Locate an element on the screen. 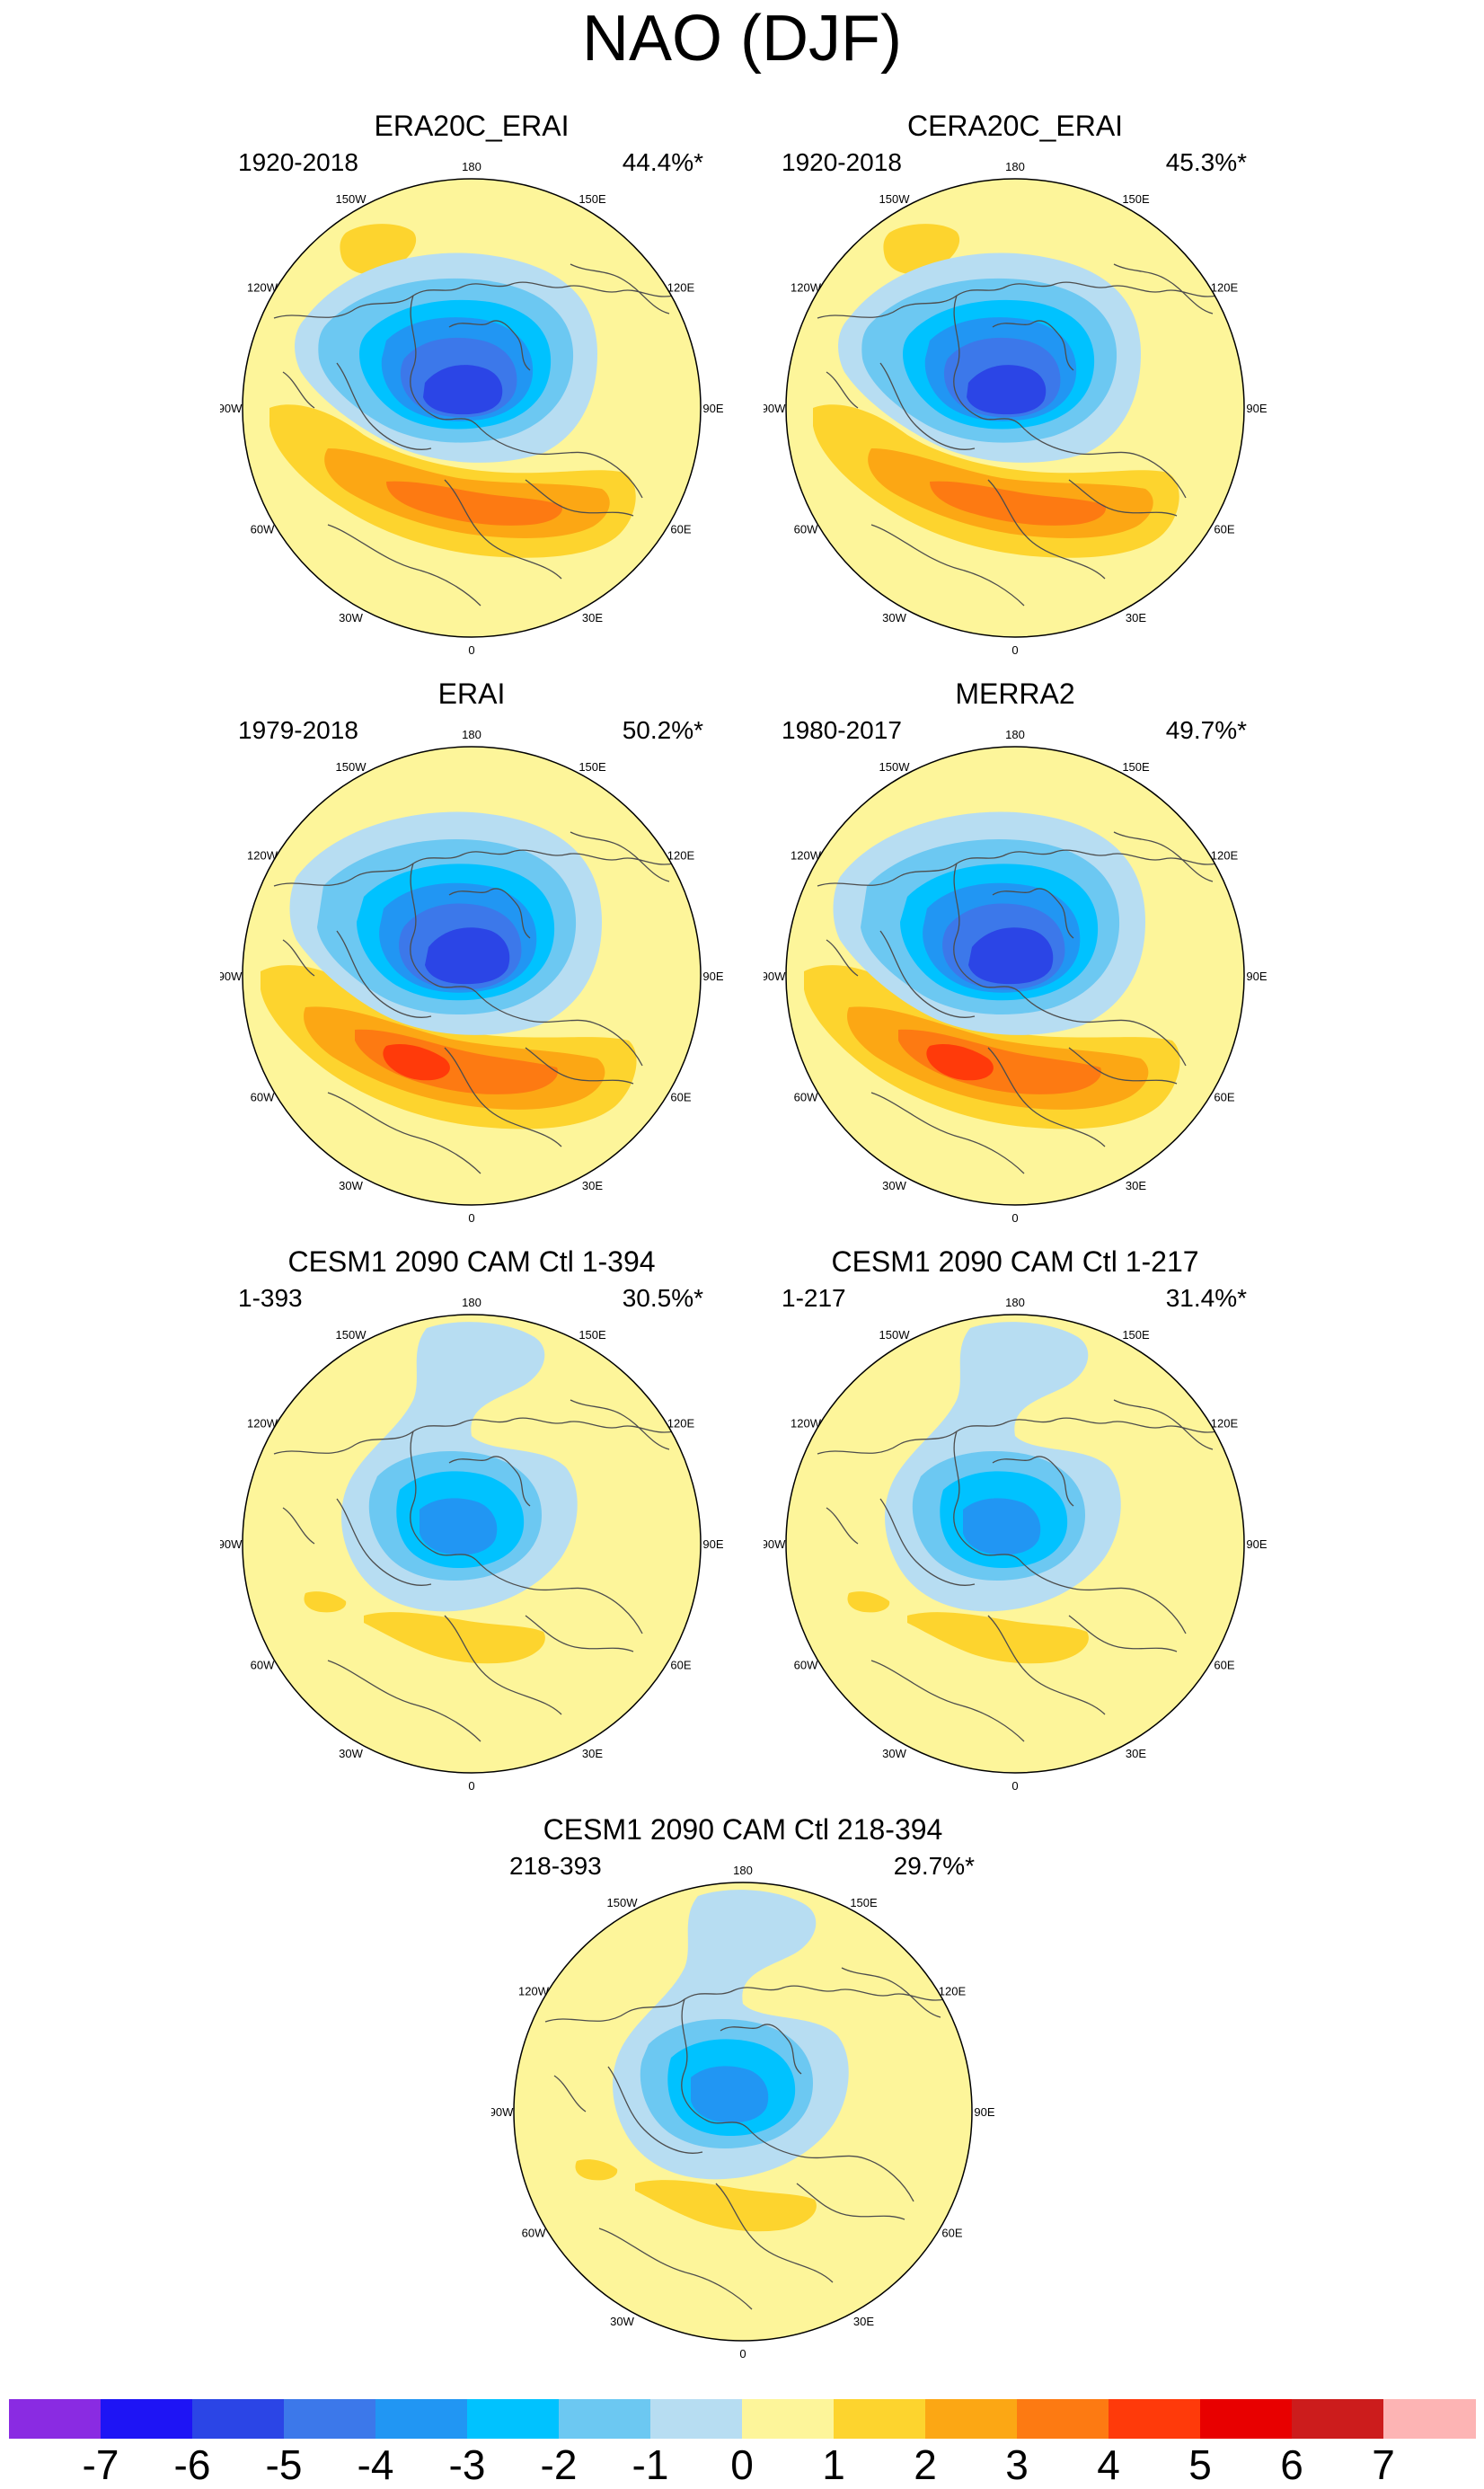 The image size is (1484, 2489). colorbar-labels: -7 -6 -5 -4 -3 -2 -1 0 1 2 3 4 5 6 7 is located at coordinates (742, 2464).